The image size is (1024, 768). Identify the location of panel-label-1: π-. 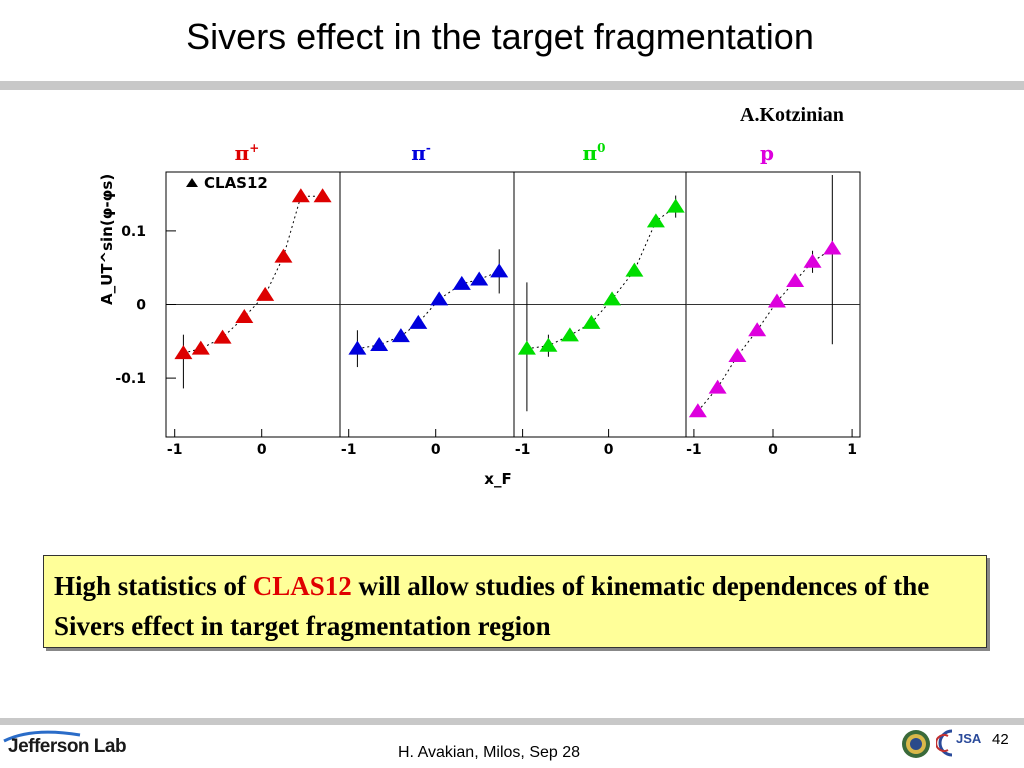
(421, 153).